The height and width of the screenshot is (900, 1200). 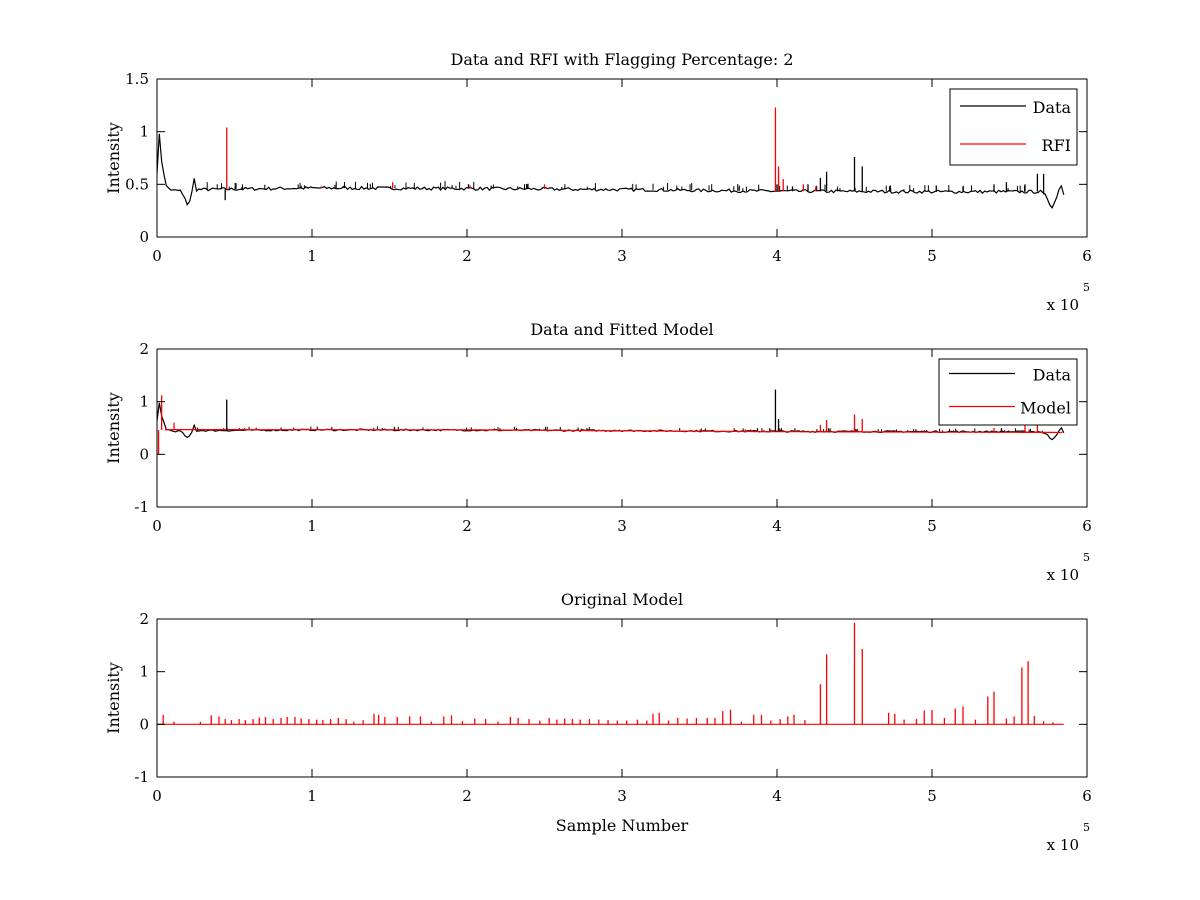 What do you see at coordinates (137, 184) in the screenshot?
I see `y-tick-label: 0.5` at bounding box center [137, 184].